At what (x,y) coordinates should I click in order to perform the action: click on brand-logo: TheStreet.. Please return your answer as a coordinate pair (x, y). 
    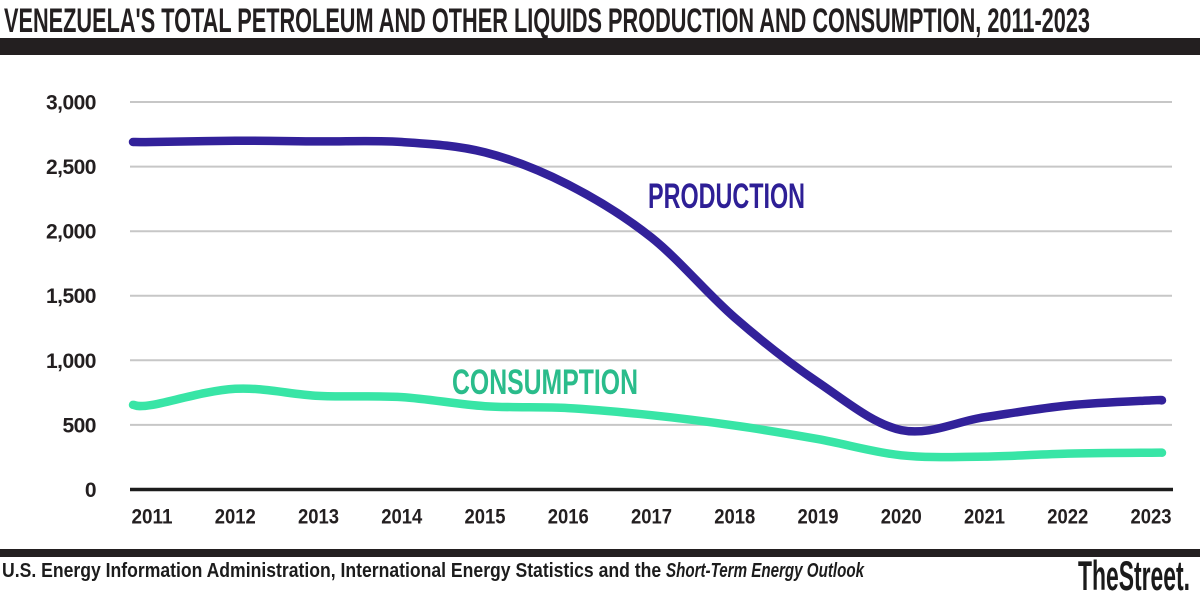
    Looking at the image, I should click on (1134, 575).